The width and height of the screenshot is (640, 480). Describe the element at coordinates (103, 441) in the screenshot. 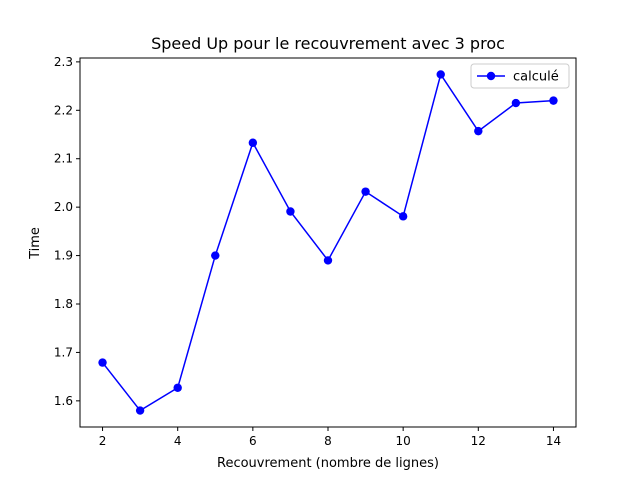

I see `x-tick-label: 2` at that location.